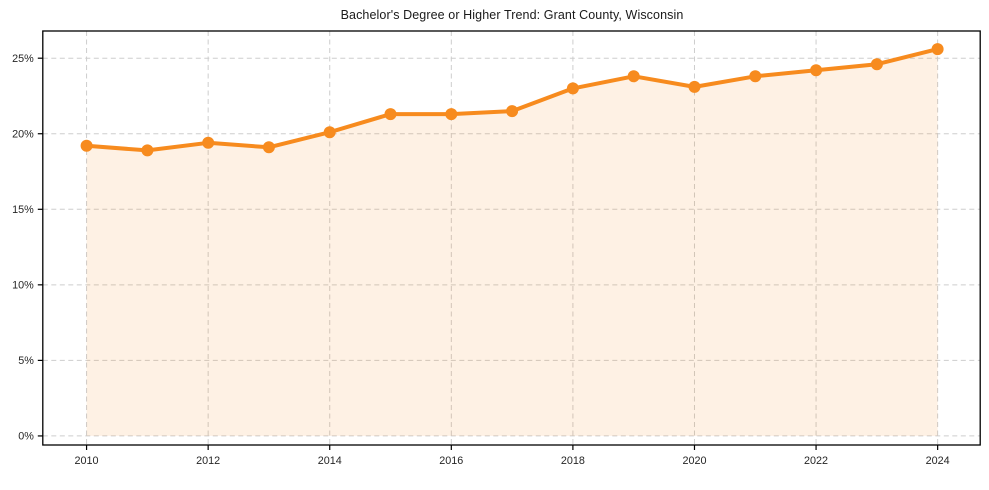 This screenshot has width=989, height=490. What do you see at coordinates (876, 64) in the screenshot?
I see `data-point-2023` at bounding box center [876, 64].